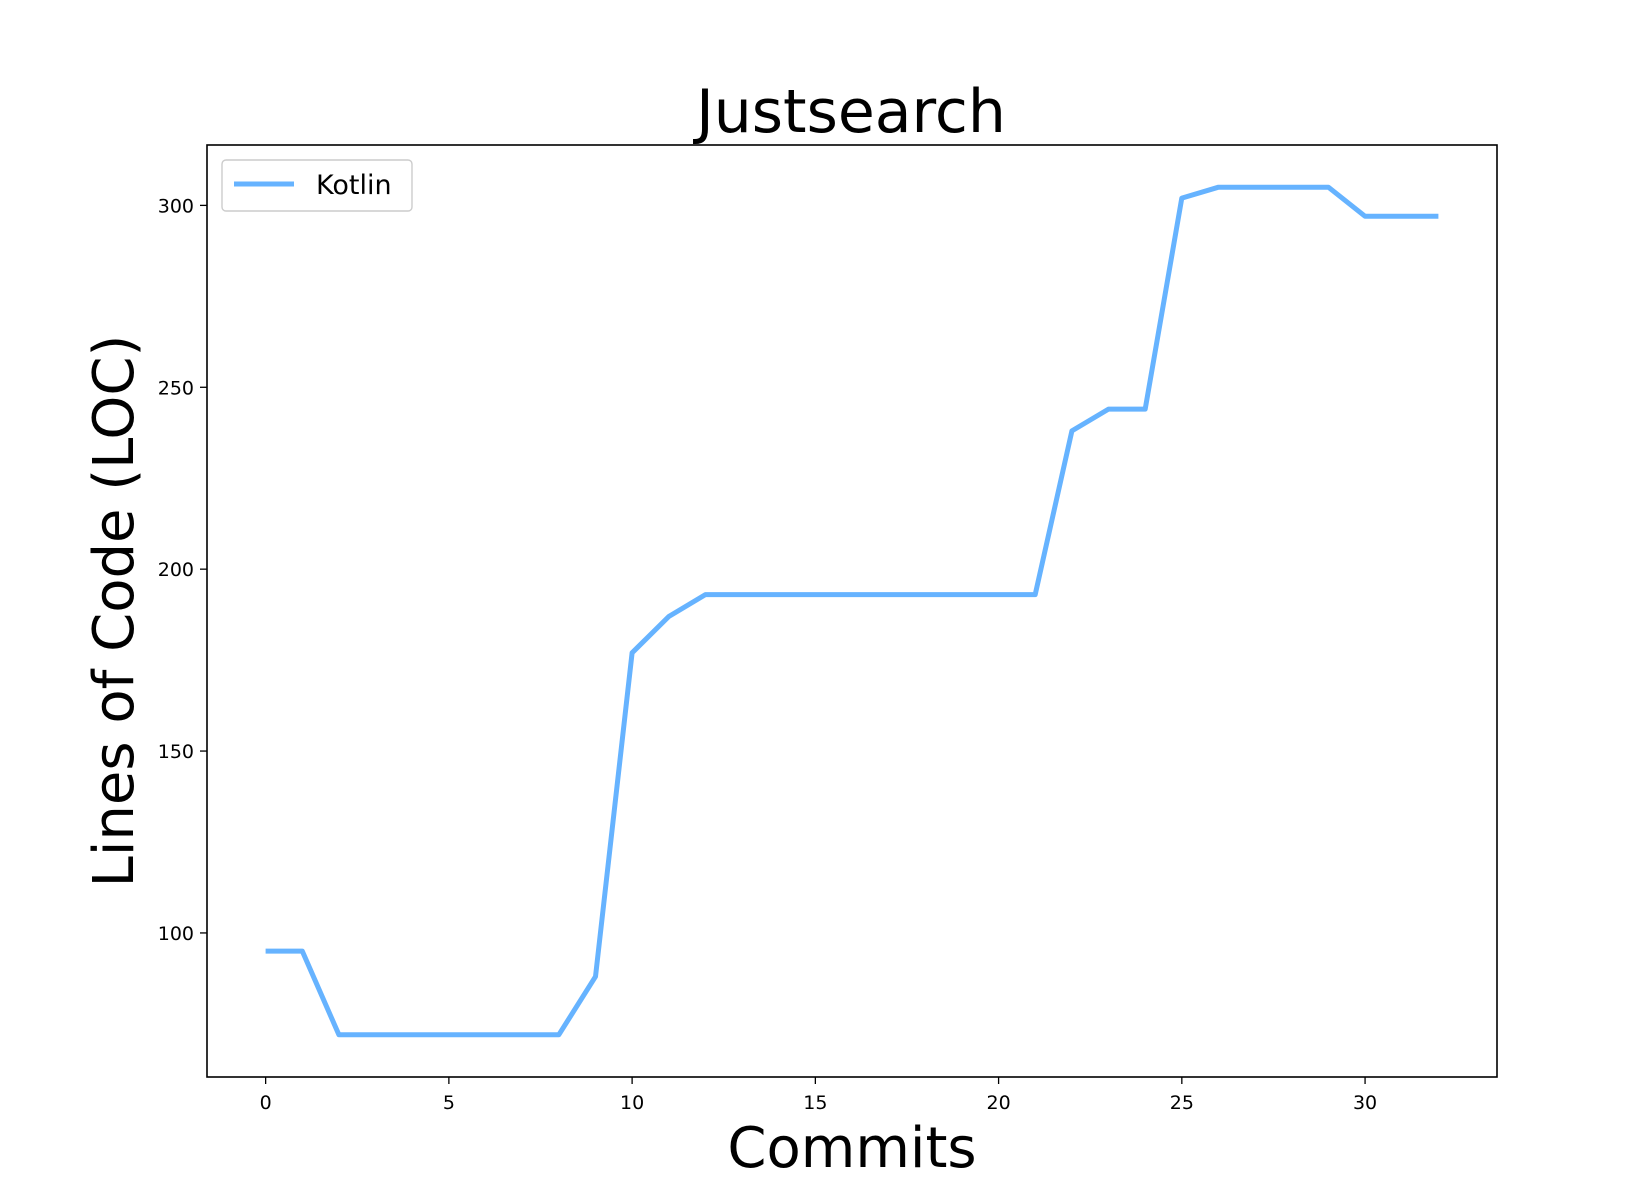 This screenshot has width=1650, height=1200. What do you see at coordinates (176, 388) in the screenshot?
I see `y-tick-label: 250` at bounding box center [176, 388].